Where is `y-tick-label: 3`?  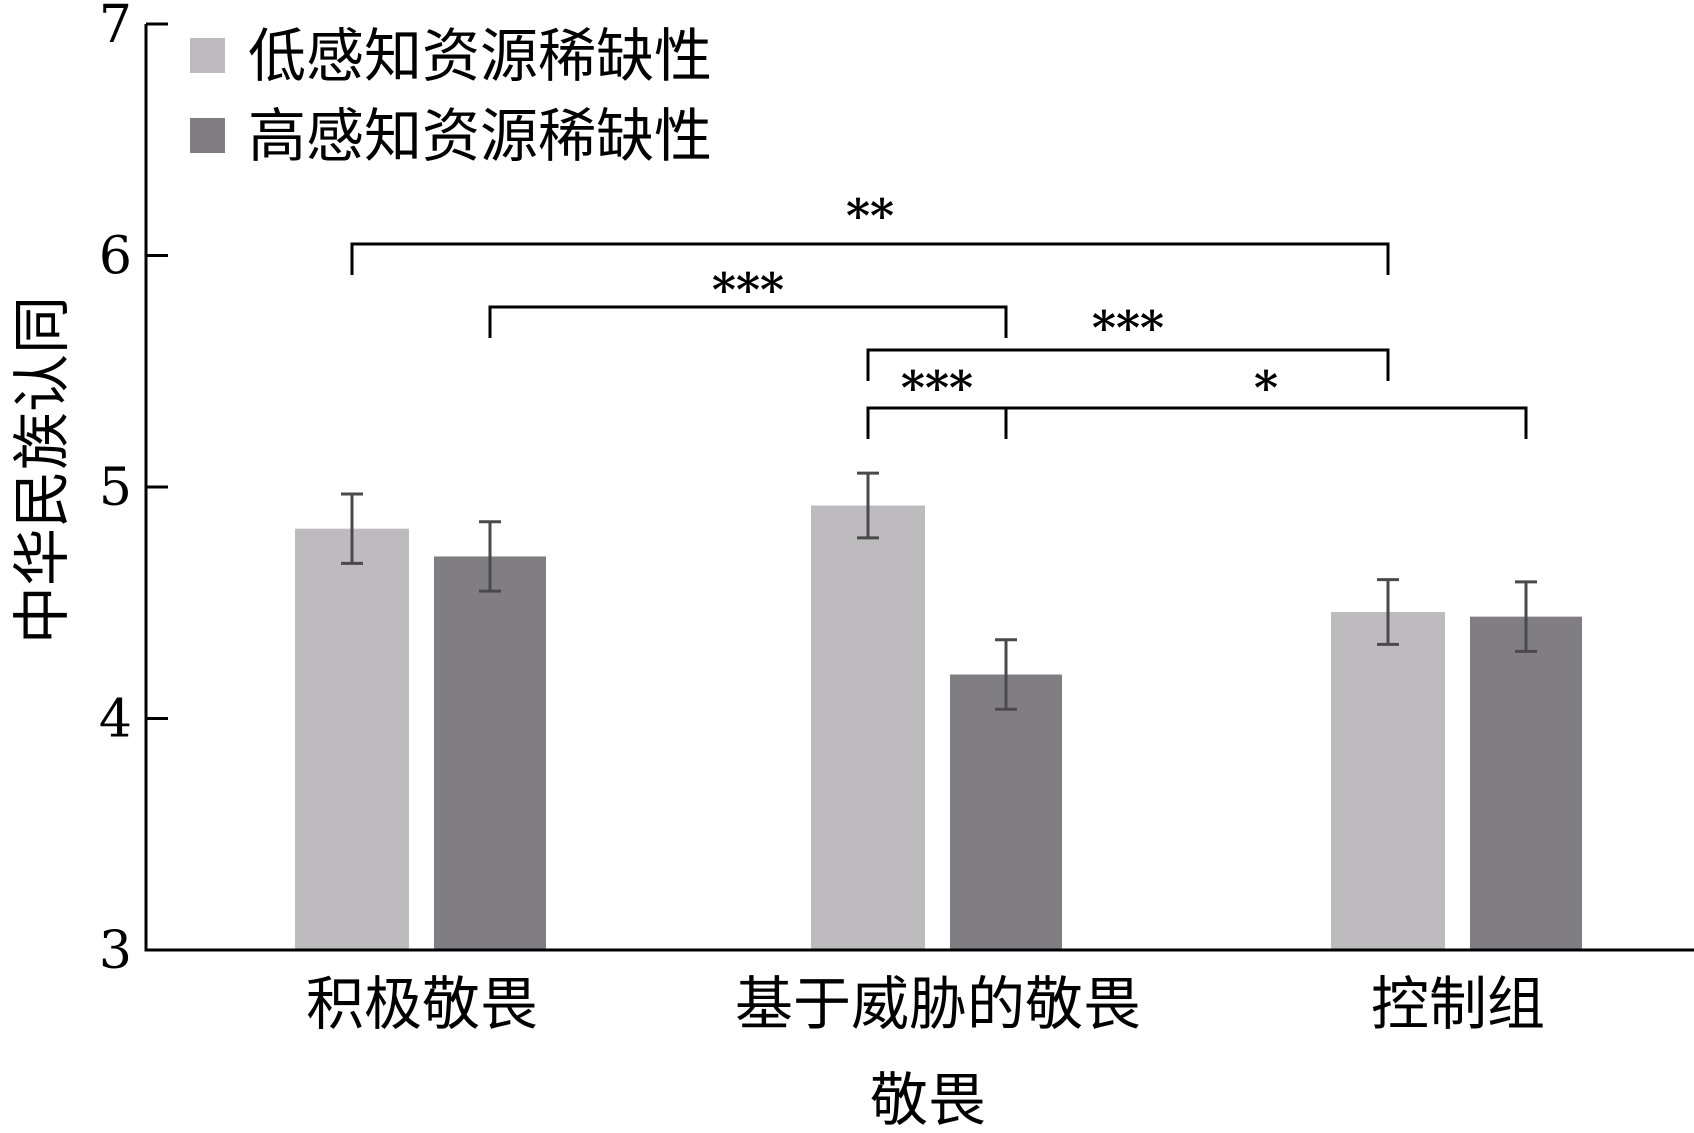
y-tick-label: 3 is located at coordinates (115, 951).